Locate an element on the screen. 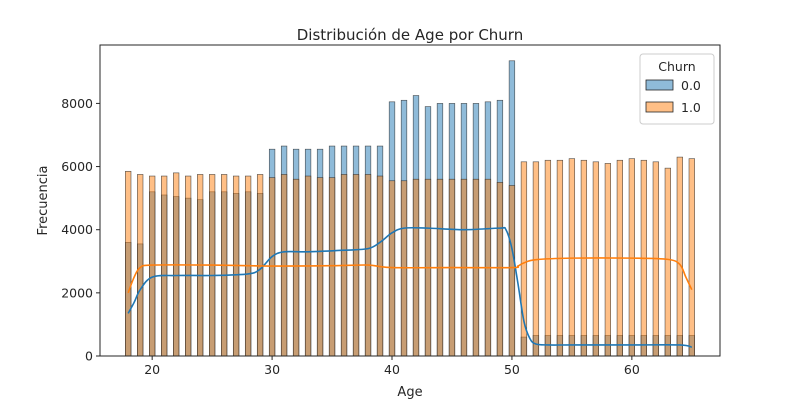  x-axis-label: Age is located at coordinates (409, 392).